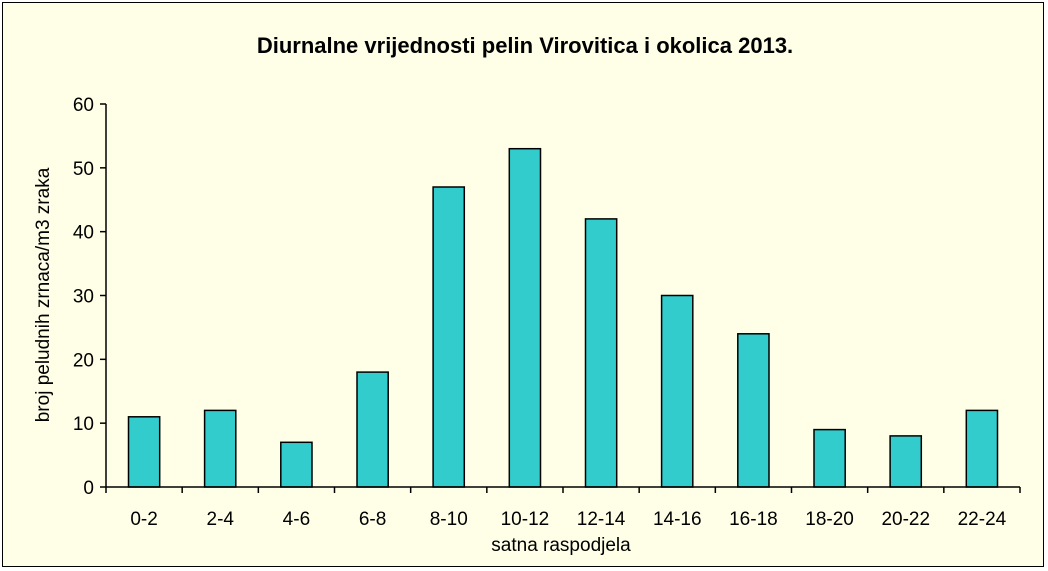  Describe the element at coordinates (982, 519) in the screenshot. I see `x-tick-label: 22-24` at that location.